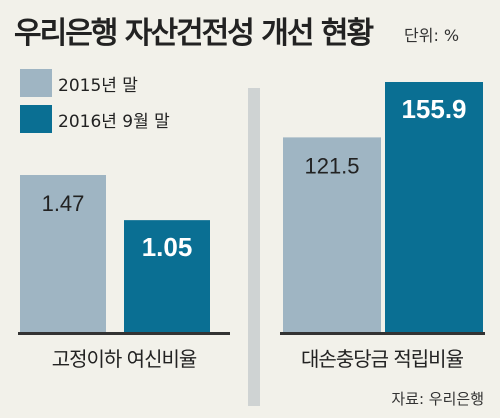 The image size is (500, 418). Describe the element at coordinates (437, 399) in the screenshot. I see `source-note: 자료: 우리은행` at that location.